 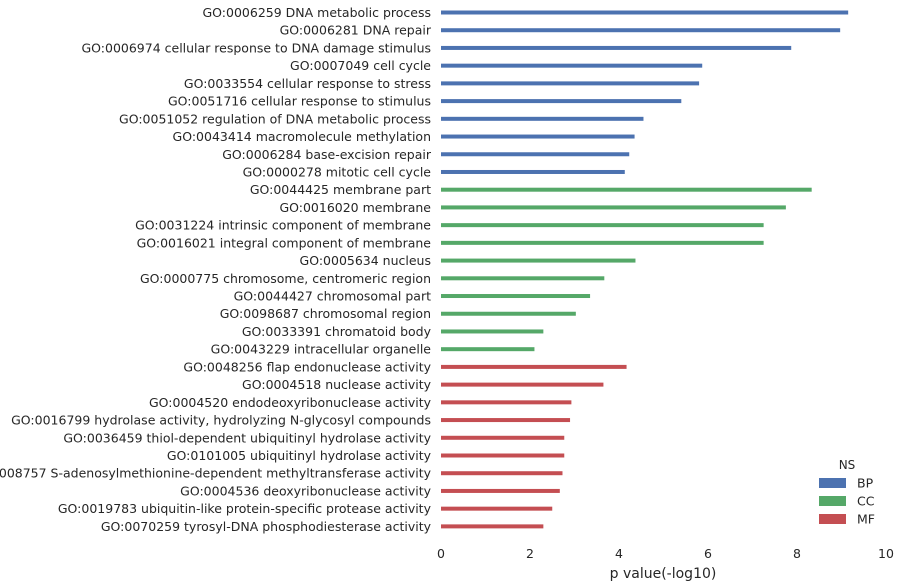 What do you see at coordinates (327, 154) in the screenshot?
I see `category-label: GO:0006284 base-excision repair` at bounding box center [327, 154].